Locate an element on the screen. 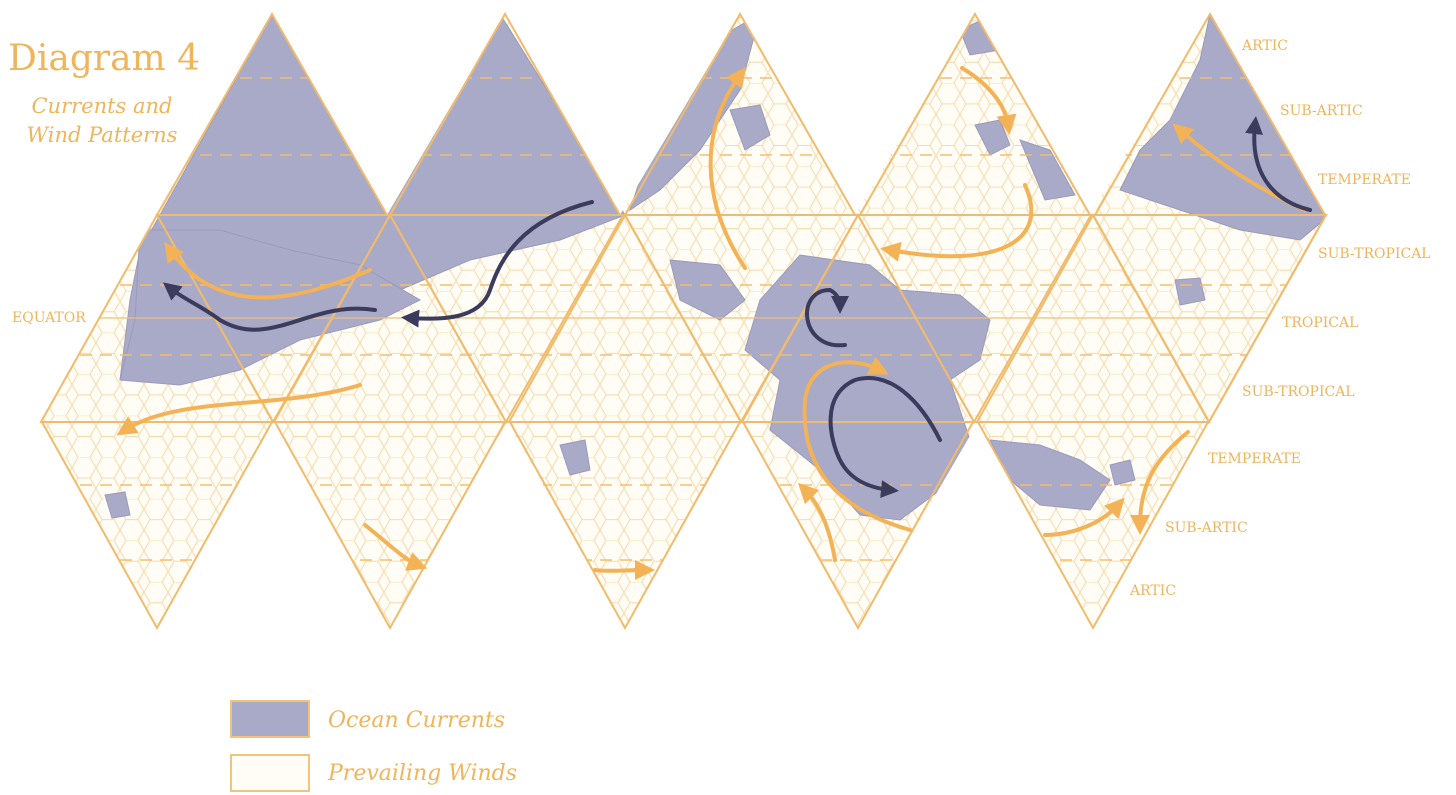 Image resolution: width=1456 pixels, height=795 pixels. legend-label-ocean-currents: Ocean Currents is located at coordinates (417, 720).